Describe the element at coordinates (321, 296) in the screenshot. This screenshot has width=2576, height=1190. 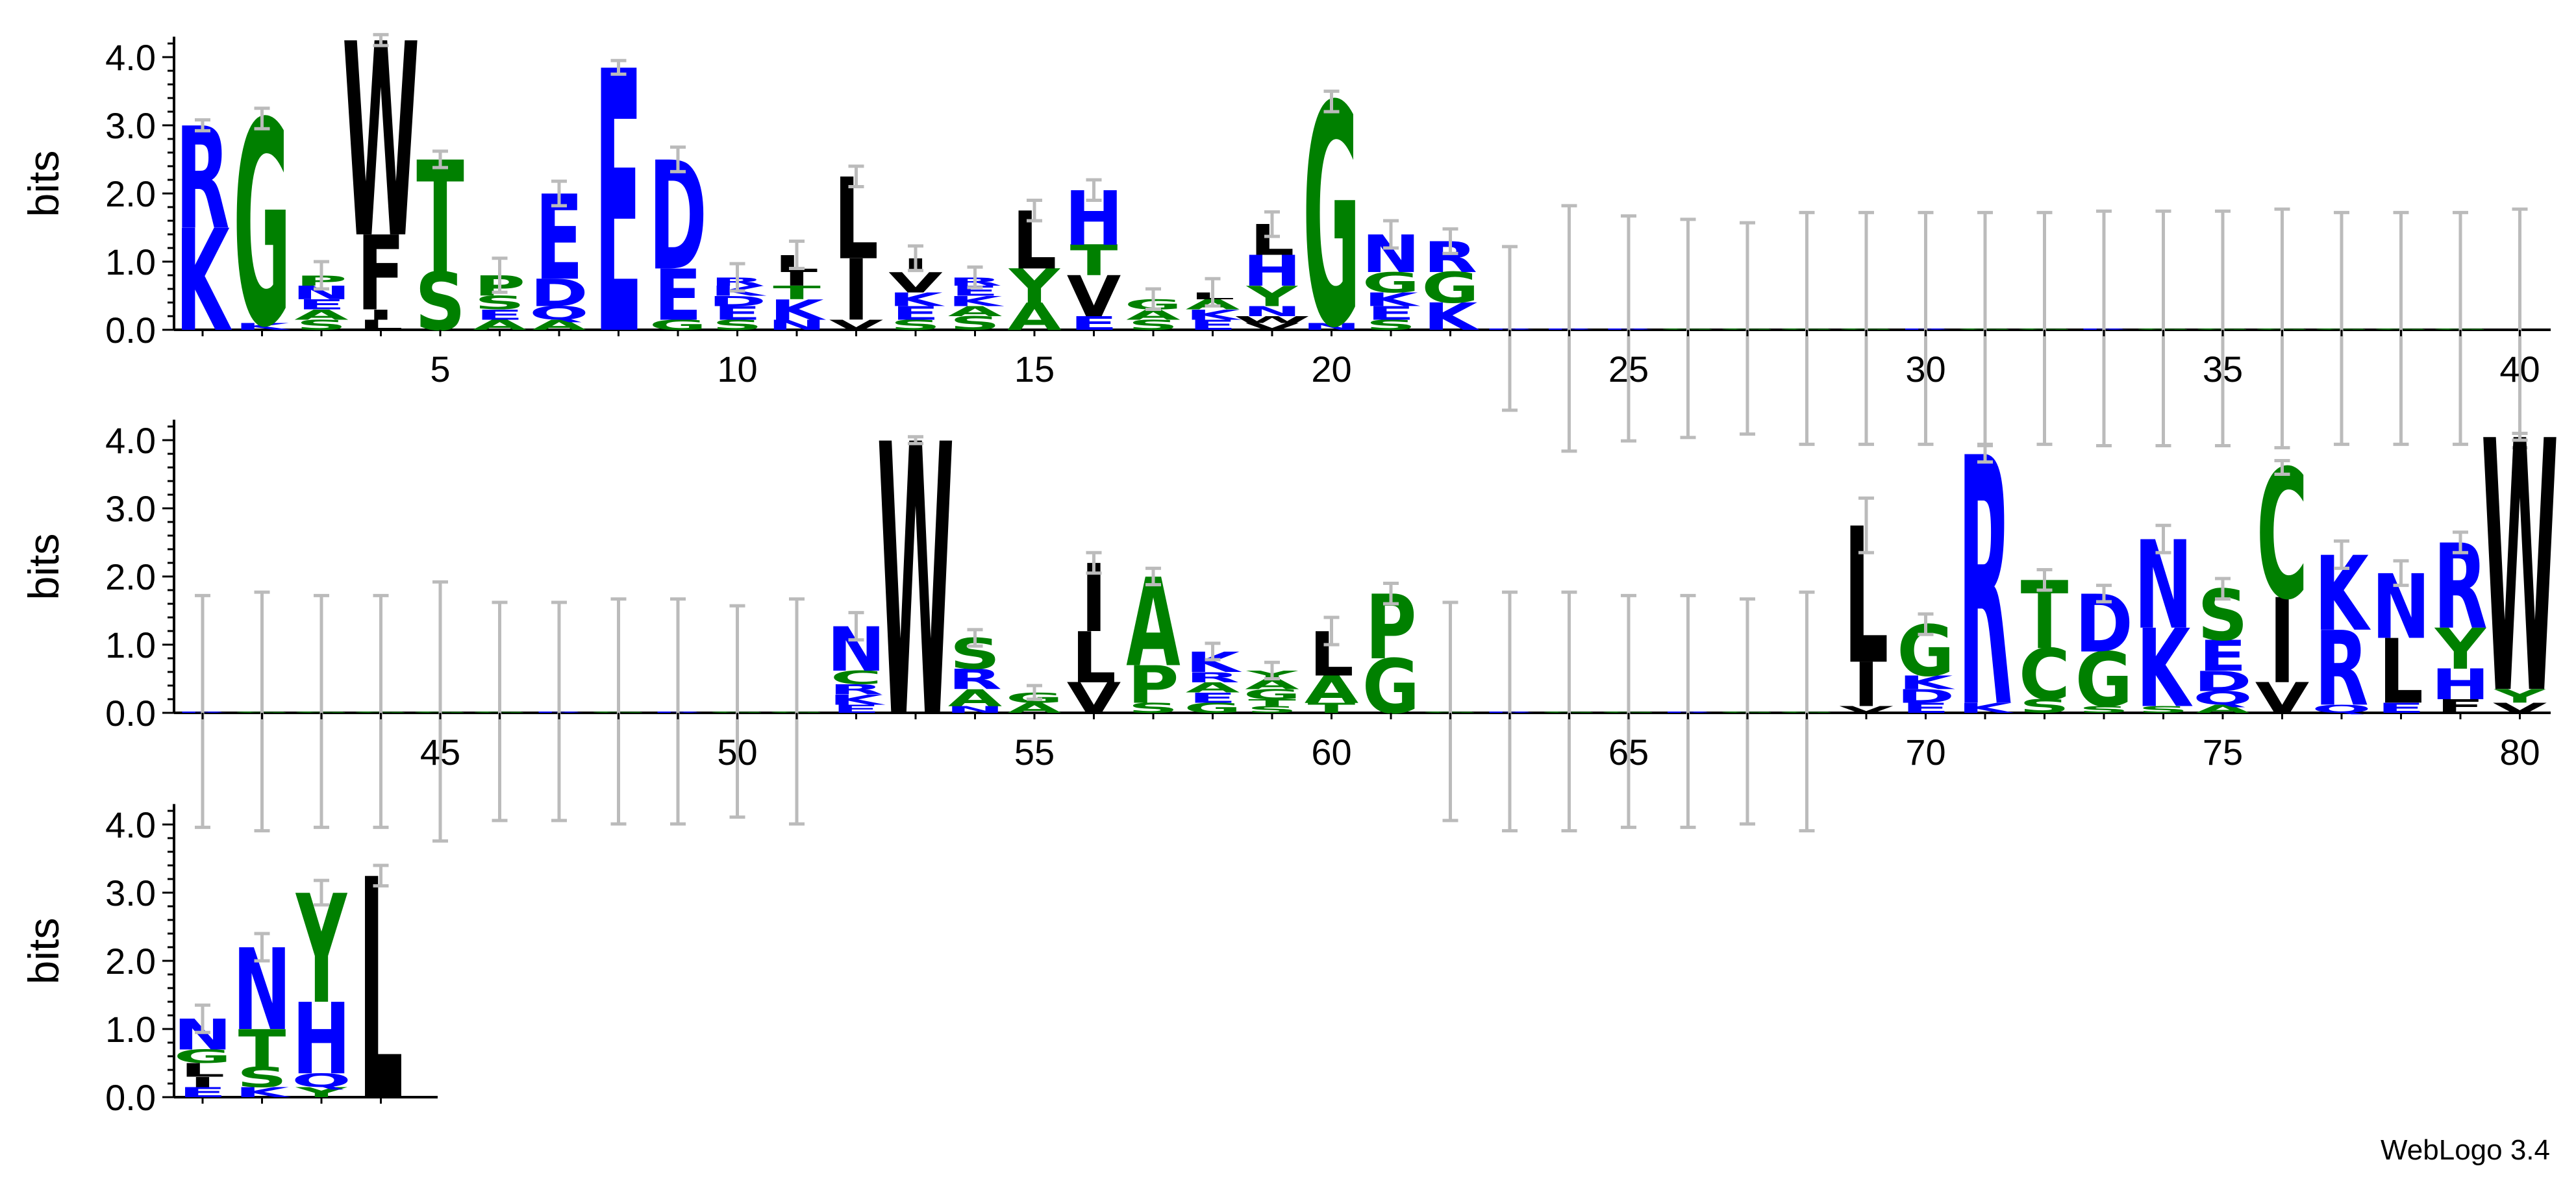
I see `logo-column-3: SAENP` at that location.